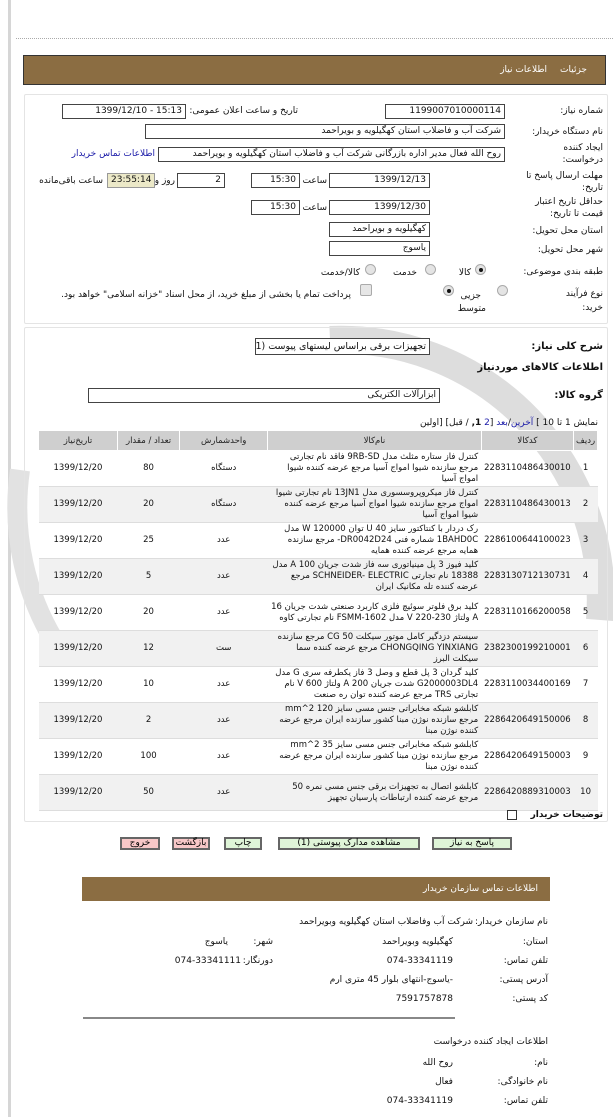  I want to click on buyer-contact-link: اطلاعات تماس خریدار, so click(113, 154).